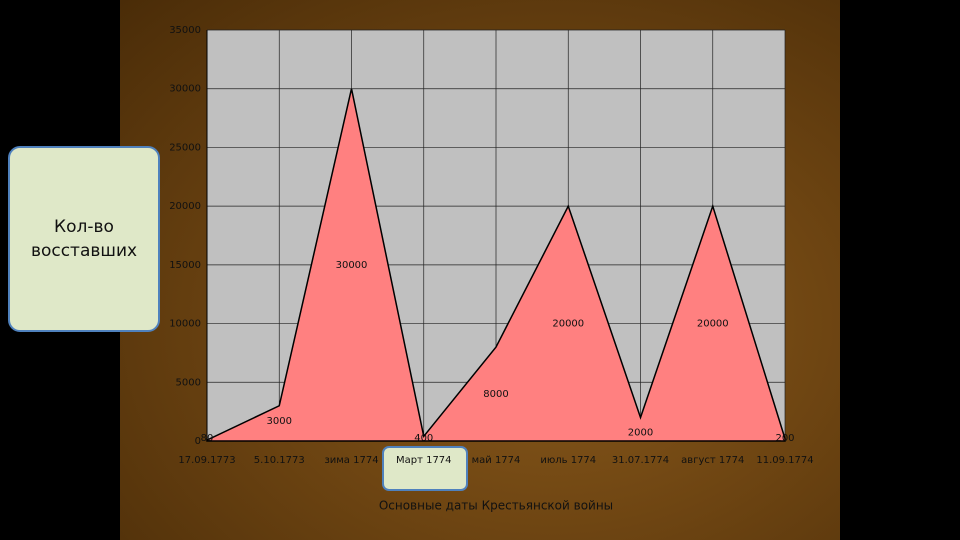  Describe the element at coordinates (785, 460) in the screenshot. I see `x-tick-label: 11.09.1774` at that location.